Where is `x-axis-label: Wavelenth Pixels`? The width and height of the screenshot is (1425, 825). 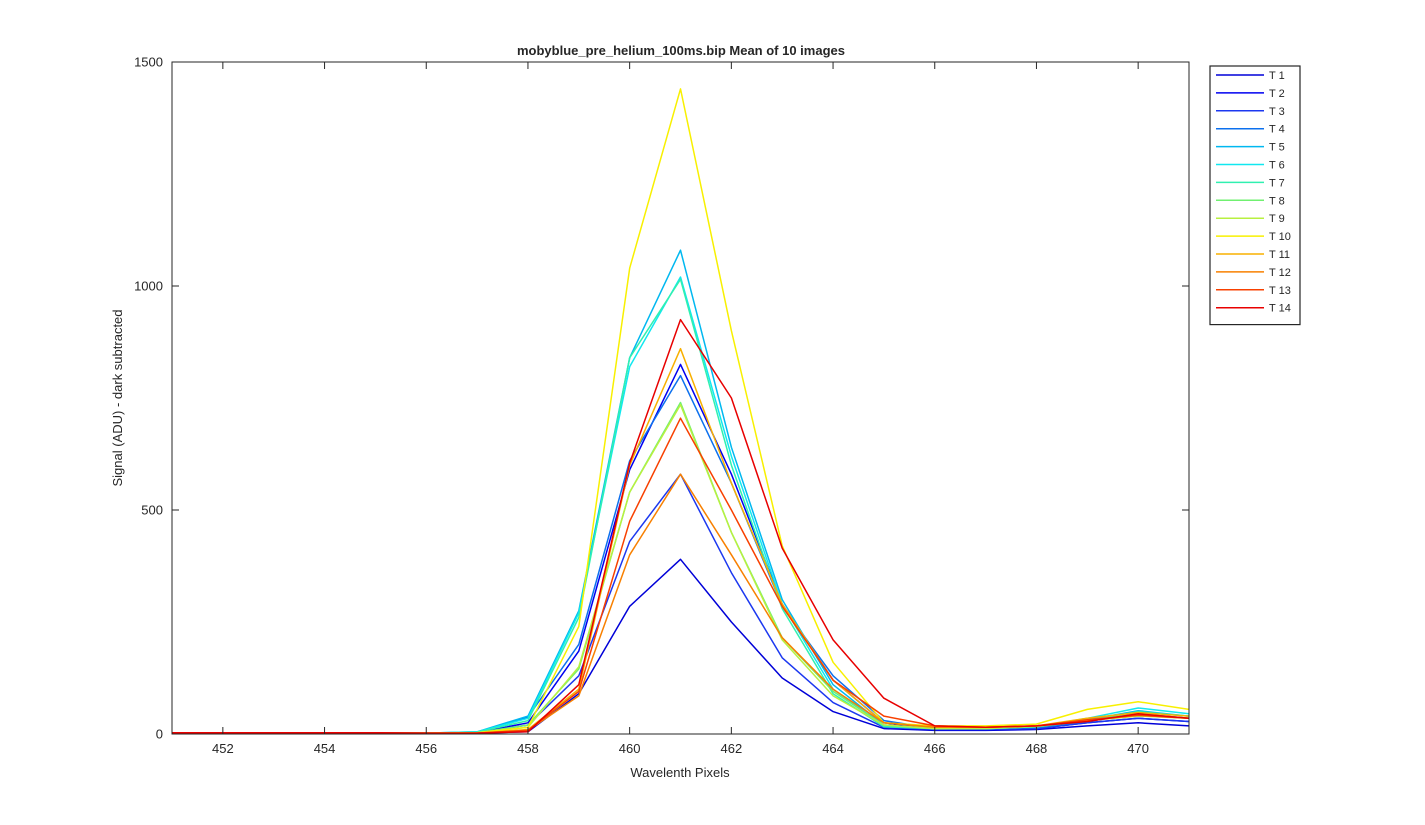
x-axis-label: Wavelenth Pixels is located at coordinates (680, 772).